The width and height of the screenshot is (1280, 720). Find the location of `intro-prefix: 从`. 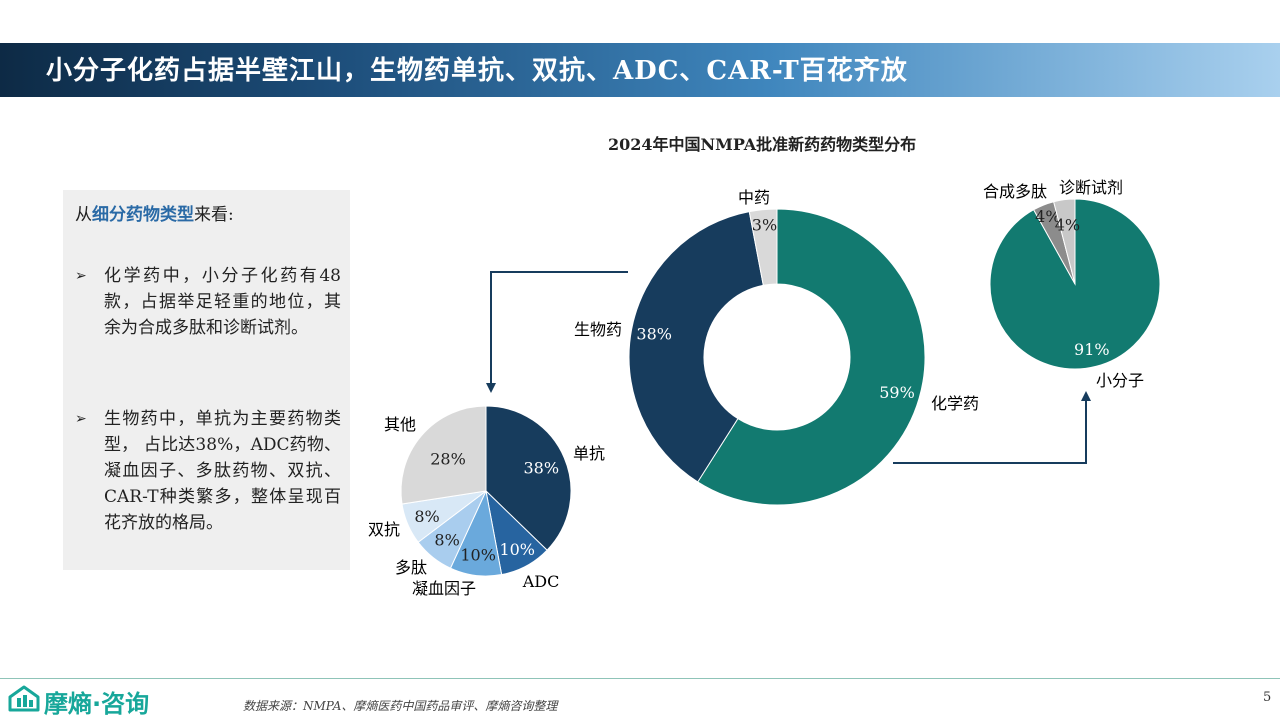

intro-prefix: 从 is located at coordinates (83, 215).